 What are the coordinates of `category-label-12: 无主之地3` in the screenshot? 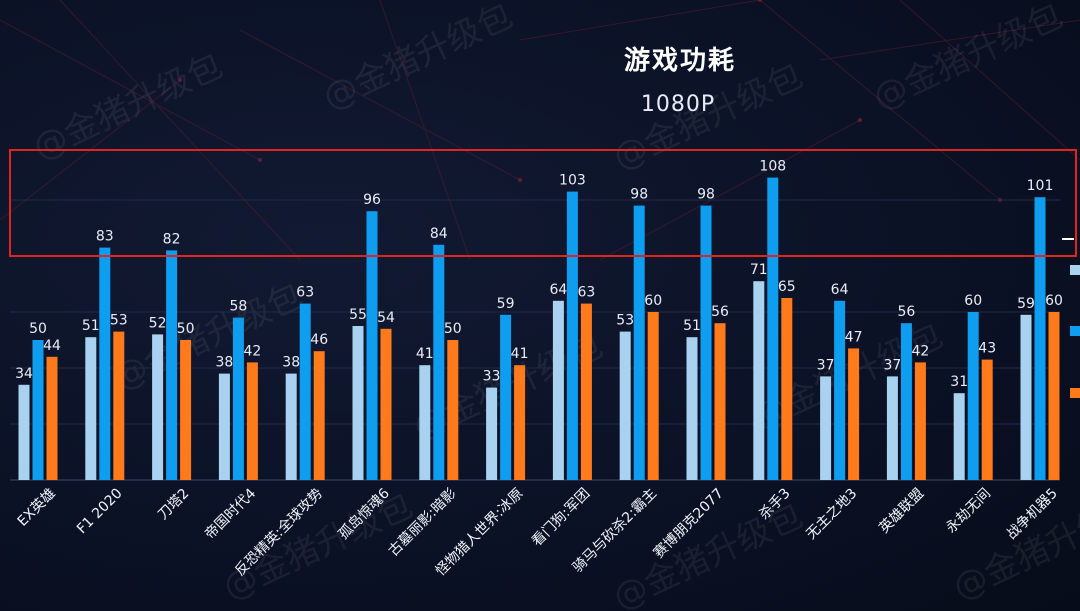 It's located at (831, 514).